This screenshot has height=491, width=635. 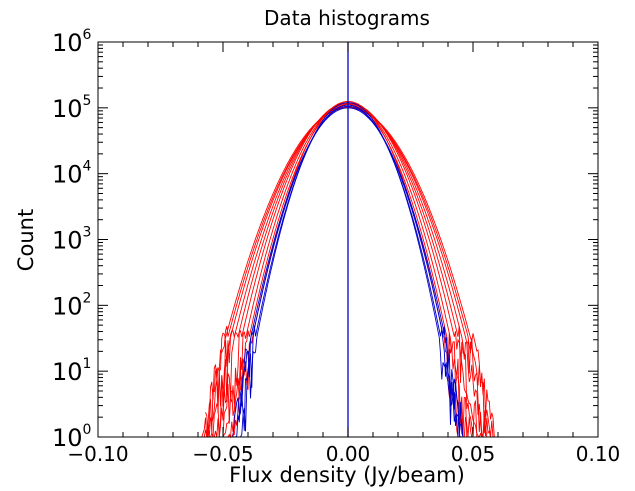 I want to click on y-axis-label: Count, so click(x=26, y=240).